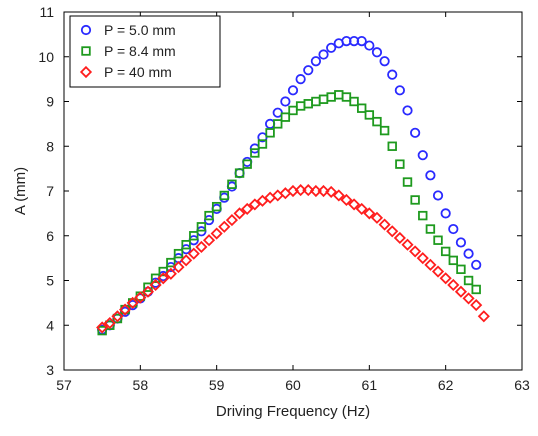 The image size is (538, 436). Describe the element at coordinates (293, 385) in the screenshot. I see `x-tick-label: 60` at that location.